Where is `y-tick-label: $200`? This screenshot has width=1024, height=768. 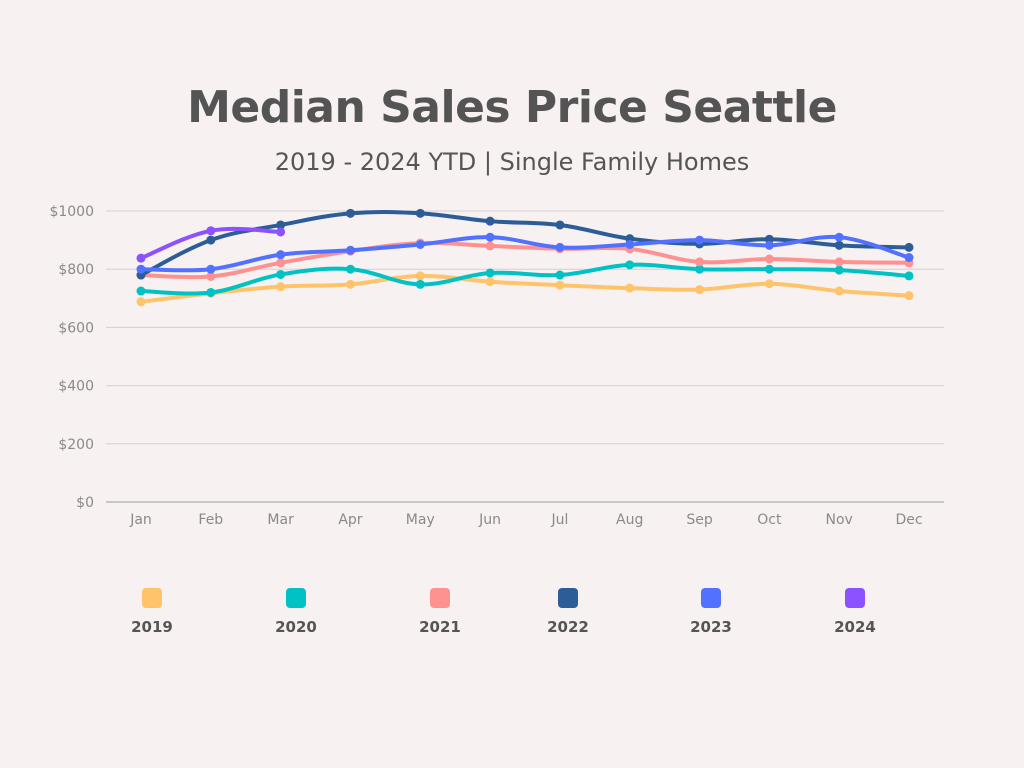
y-tick-label: $200 is located at coordinates (76, 445).